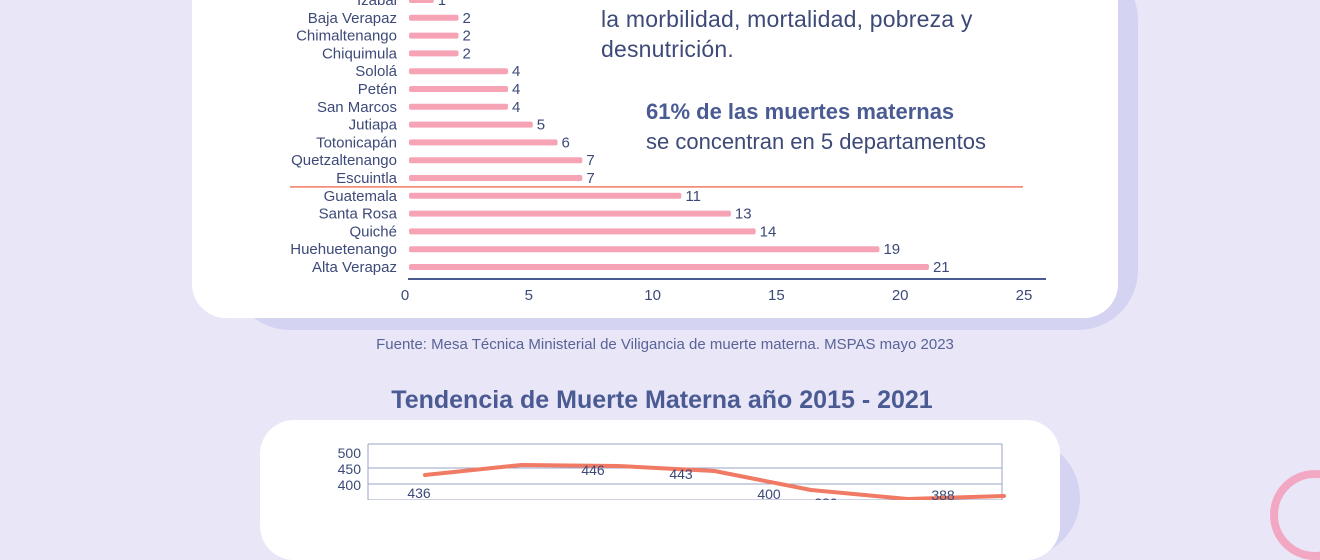 The height and width of the screenshot is (560, 1320). What do you see at coordinates (566, 142) in the screenshot?
I see `bar-value-label: 6` at bounding box center [566, 142].